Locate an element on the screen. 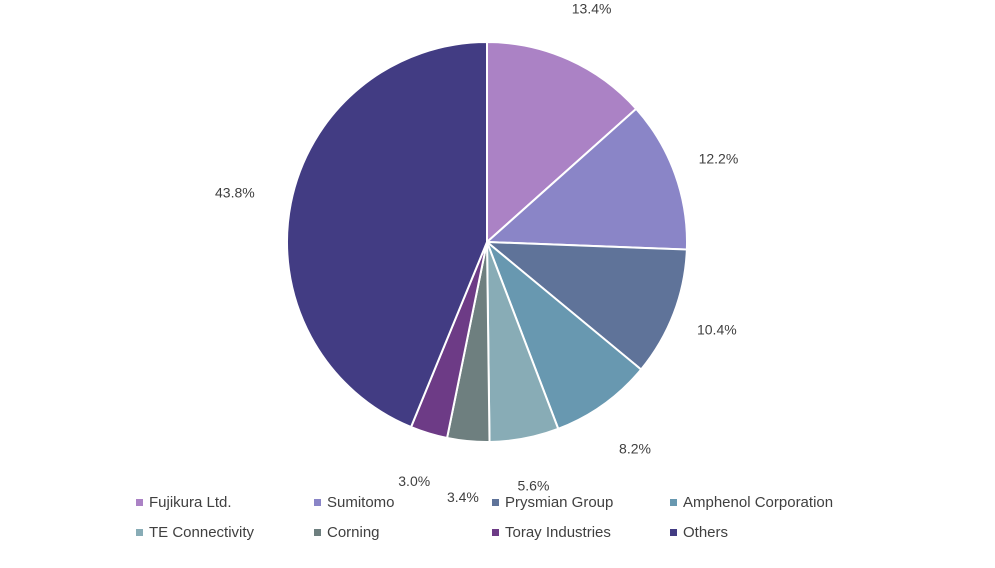 Image resolution: width=995 pixels, height=568 pixels. legend-item-te-connectivity: TE Connectivity is located at coordinates (195, 532).